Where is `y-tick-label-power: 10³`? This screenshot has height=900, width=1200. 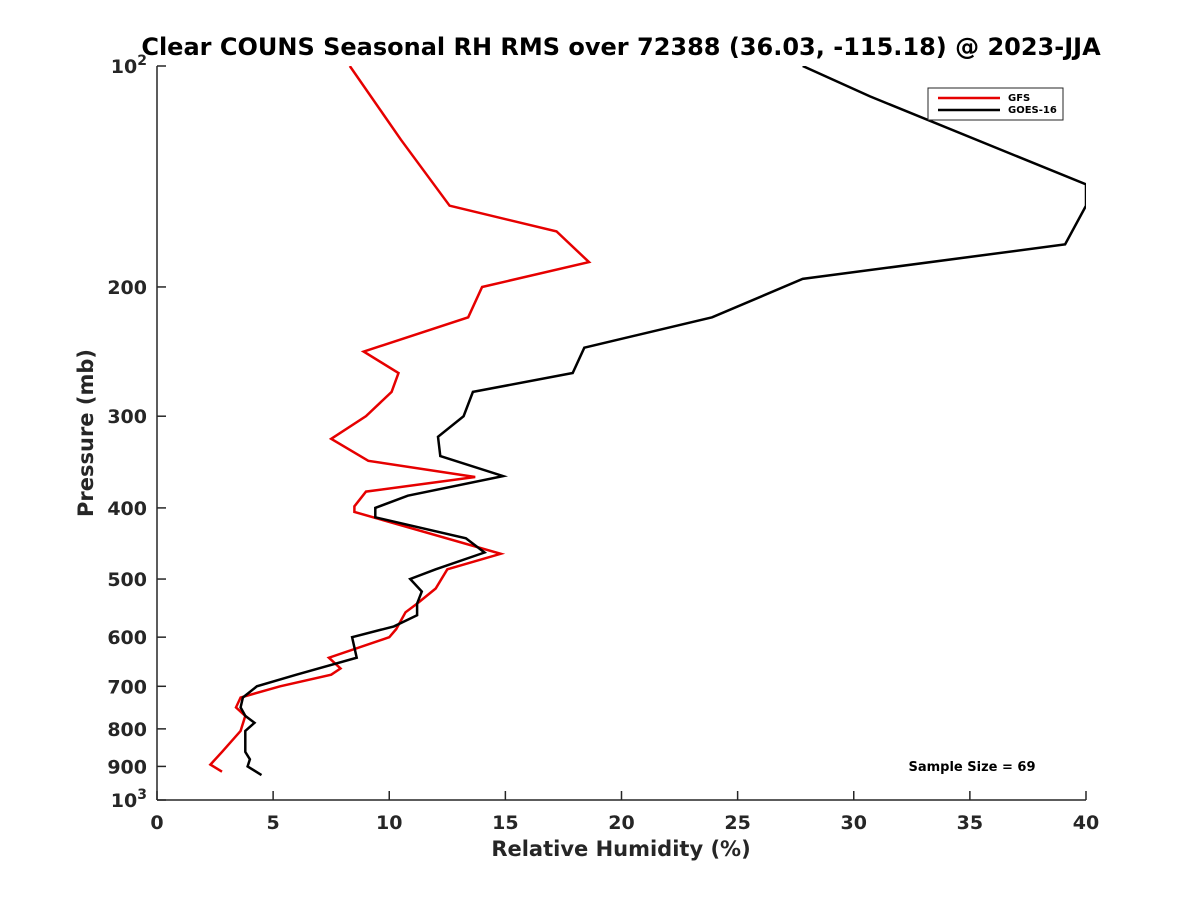 y-tick-label-power: 10³ is located at coordinates (129, 799).